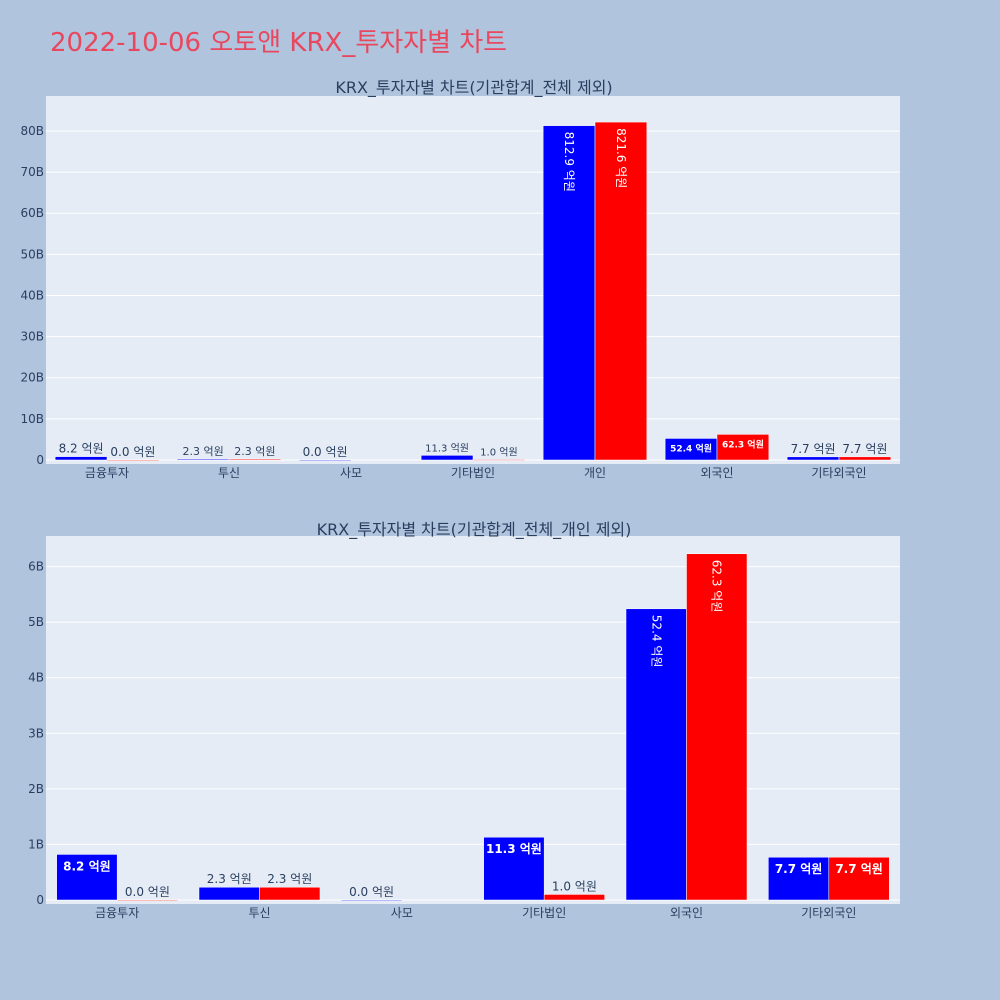 This screenshot has width=1000, height=1000. What do you see at coordinates (474, 530) in the screenshot?
I see `chart-title: KRX_투자자별 차트(기관합계_전체_개인 제외)` at bounding box center [474, 530].